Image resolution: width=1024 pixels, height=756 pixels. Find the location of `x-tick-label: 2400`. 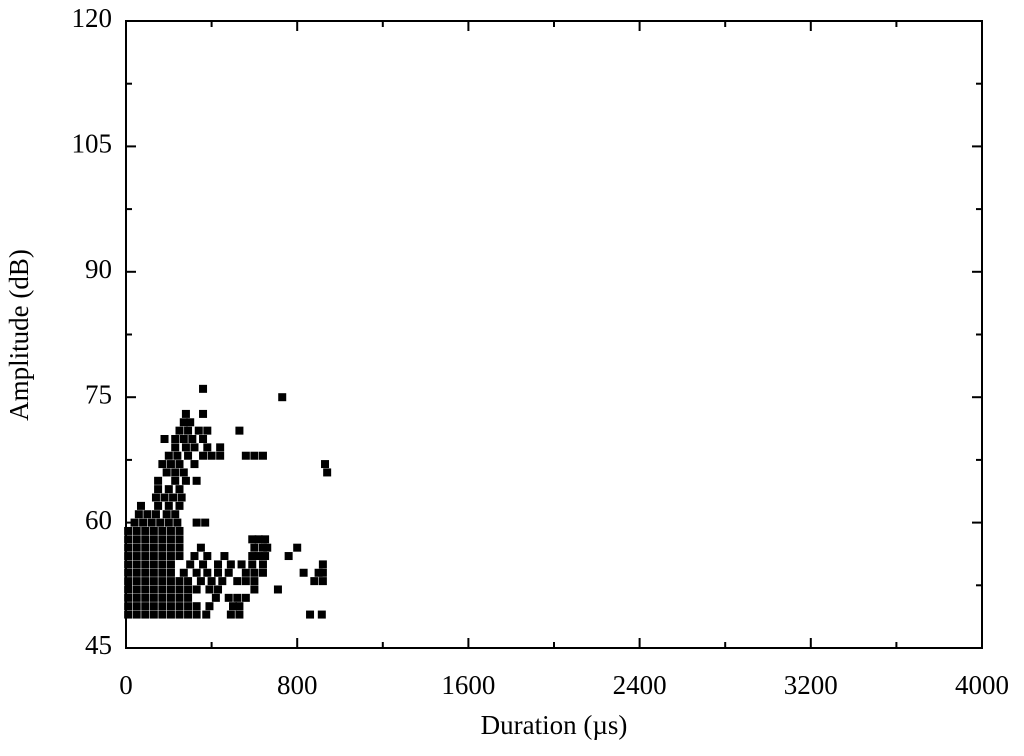

x-tick-label: 2400 is located at coordinates (640, 685).